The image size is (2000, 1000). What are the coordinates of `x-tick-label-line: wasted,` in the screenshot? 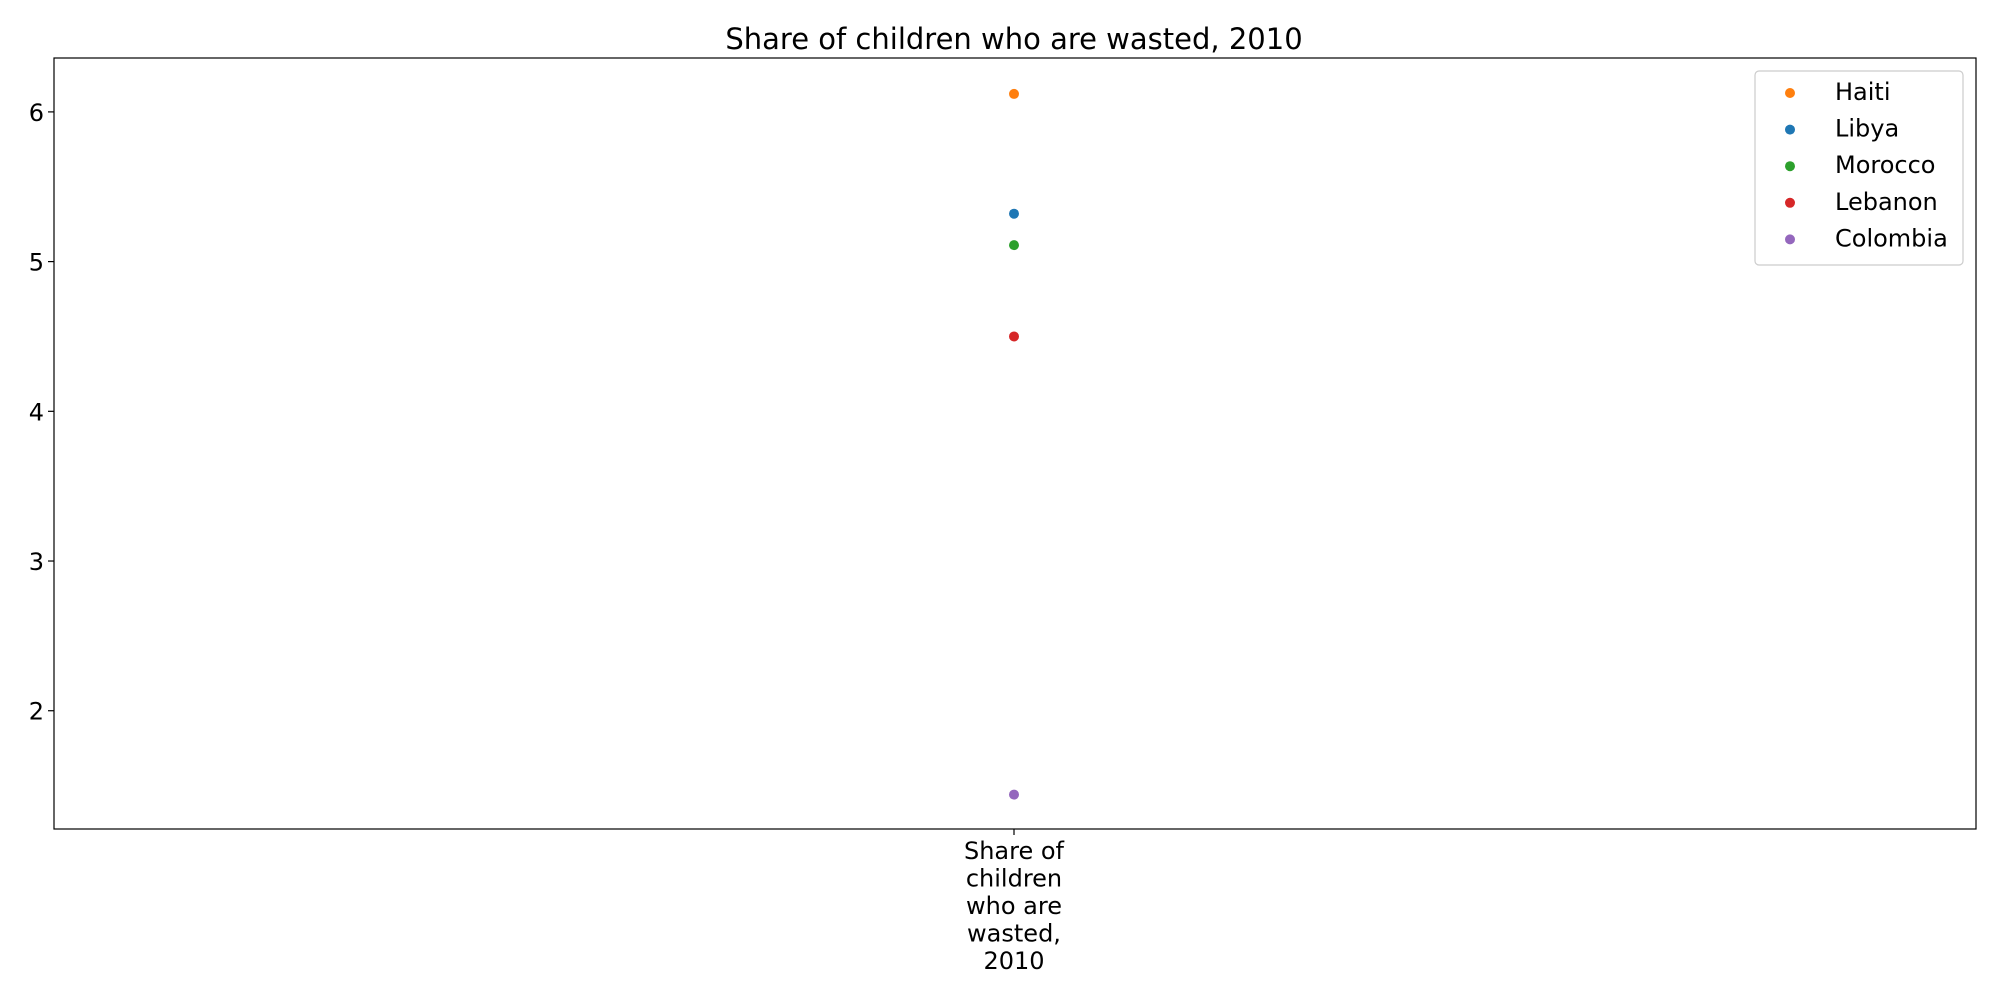 It's located at (1014, 934).